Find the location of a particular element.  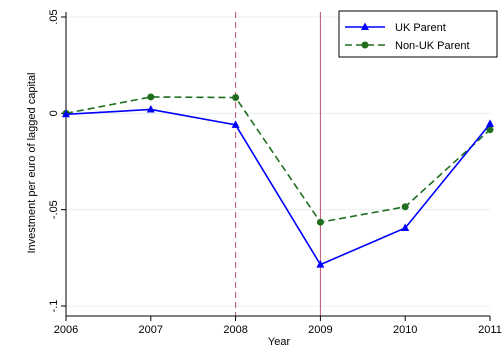

legend-label: Non-UK Parent is located at coordinates (432, 46).